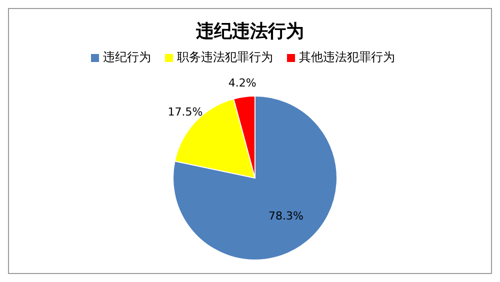 The height and width of the screenshot is (282, 500). I want to click on data-label: 17.5%, so click(185, 112).